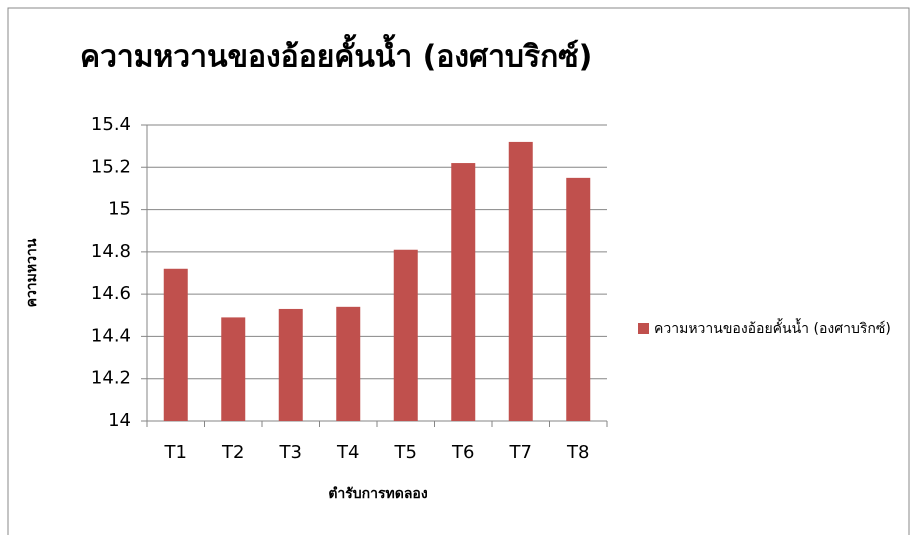  What do you see at coordinates (462, 452) in the screenshot?
I see `x-tick-label: T6` at bounding box center [462, 452].